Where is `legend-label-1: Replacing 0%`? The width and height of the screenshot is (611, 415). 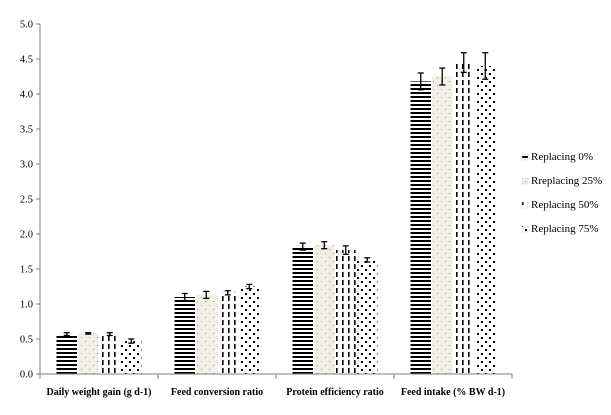
legend-label-1: Replacing 0% is located at coordinates (562, 157).